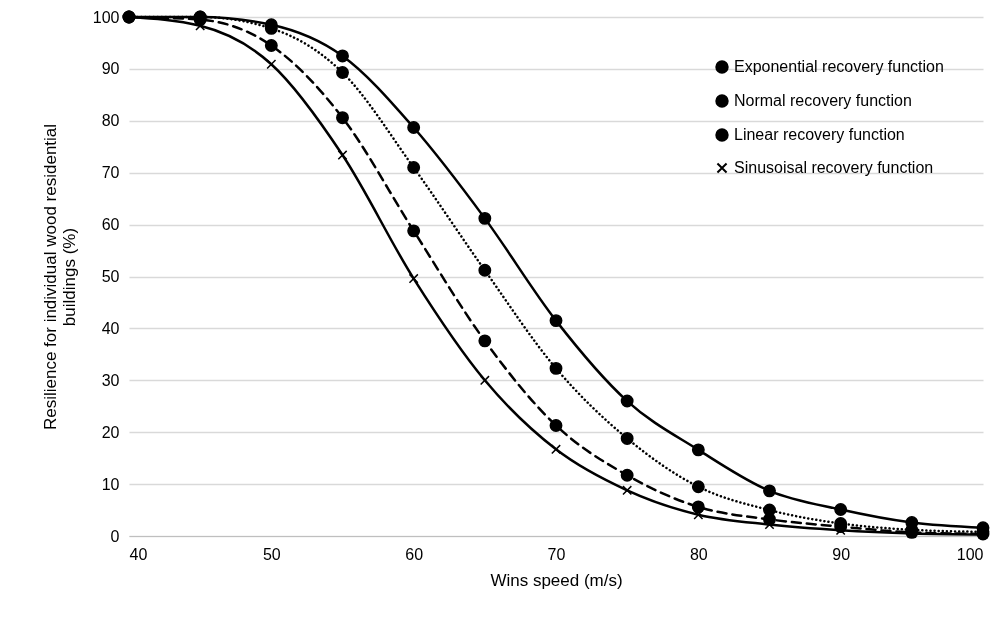 The width and height of the screenshot is (1003, 622). I want to click on y-tick-label: 0, so click(115, 536).